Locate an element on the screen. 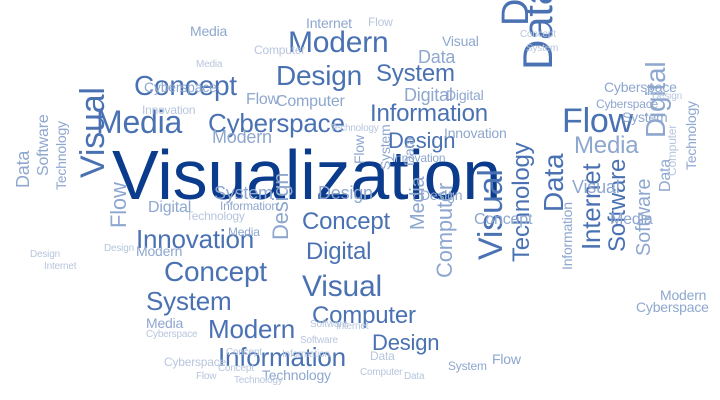  word-concept-6: Concept is located at coordinates (185, 85).